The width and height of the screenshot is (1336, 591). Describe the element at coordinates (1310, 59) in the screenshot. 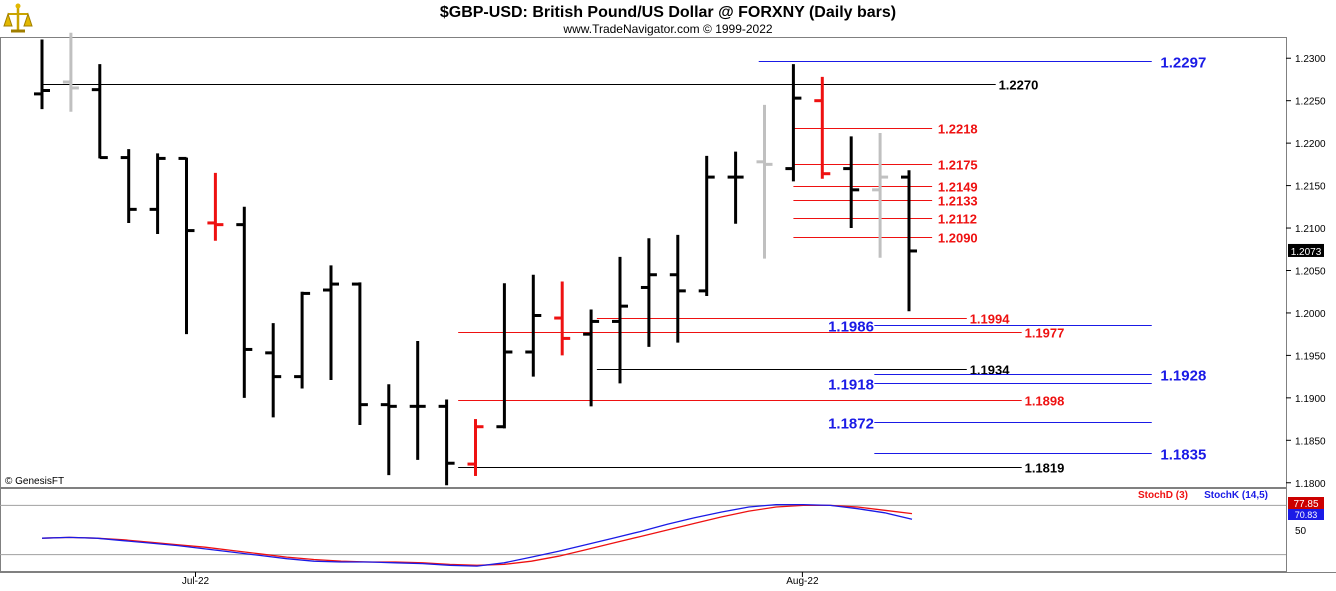

I see `price-tick-label: 1.2300` at that location.